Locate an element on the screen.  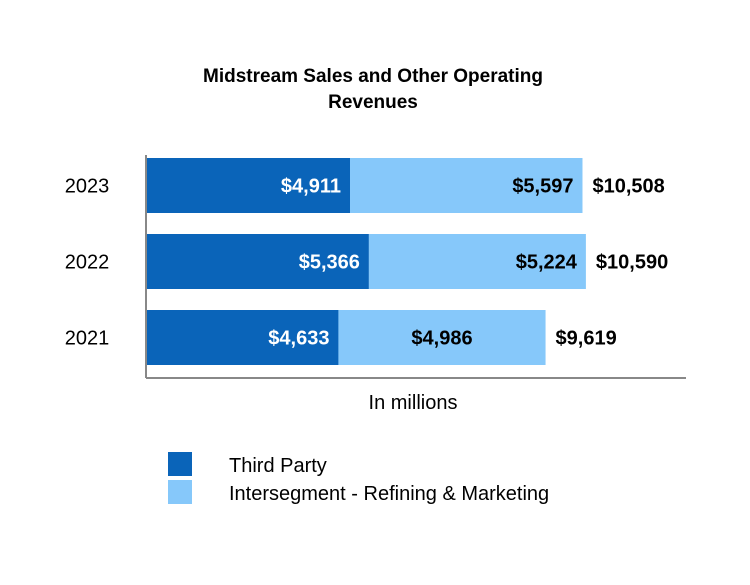
chart-title-line-1: Midstream Sales and Other Operating is located at coordinates (373, 76).